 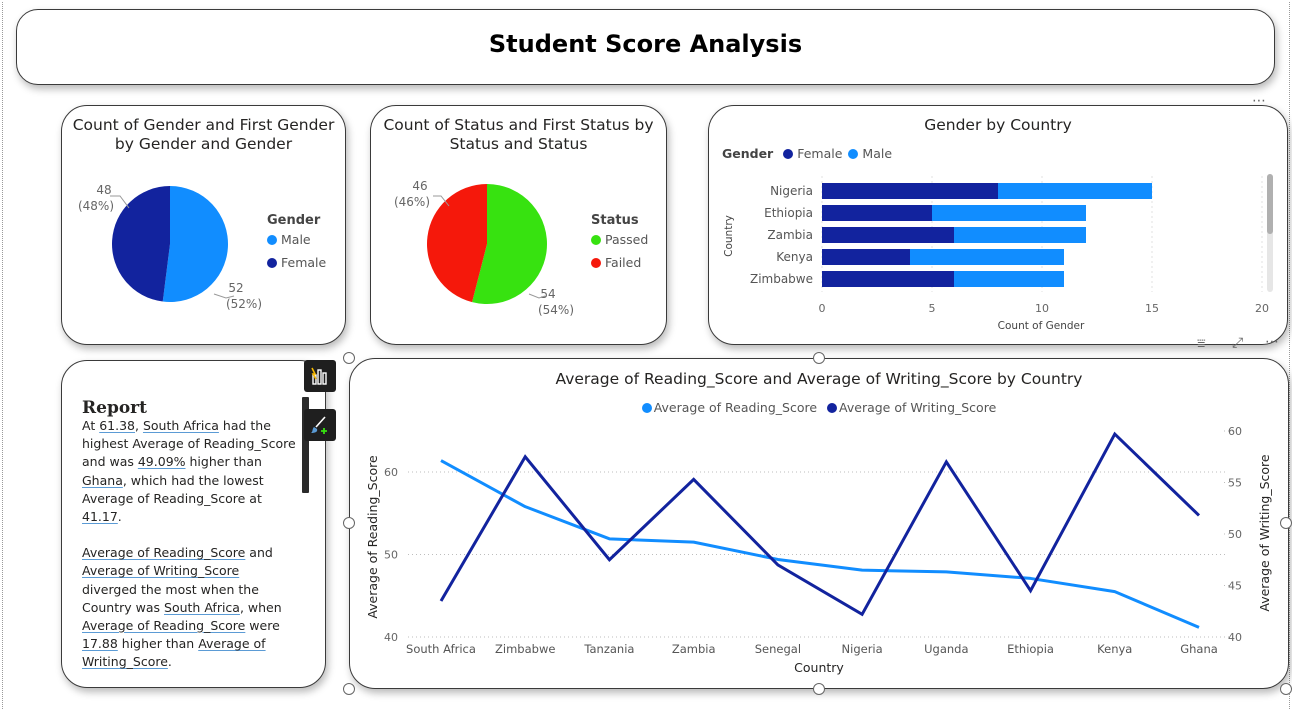 I want to click on report-text-run: diverged the most when the Country was, so click(x=170, y=598).